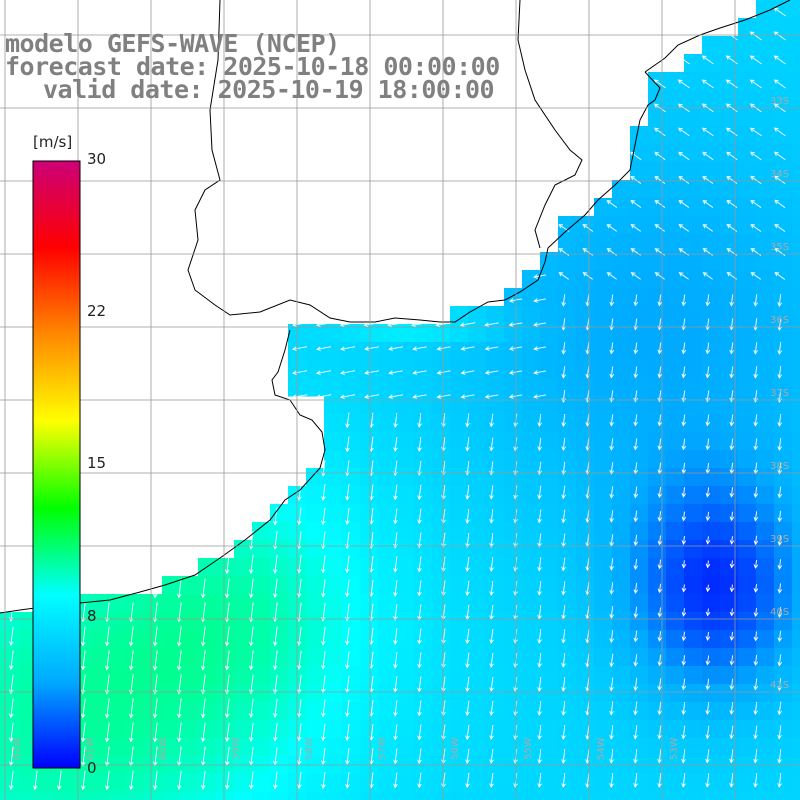 This screenshot has width=800, height=800. Describe the element at coordinates (528, 748) in the screenshot. I see `longitude-label: 55W` at that location.